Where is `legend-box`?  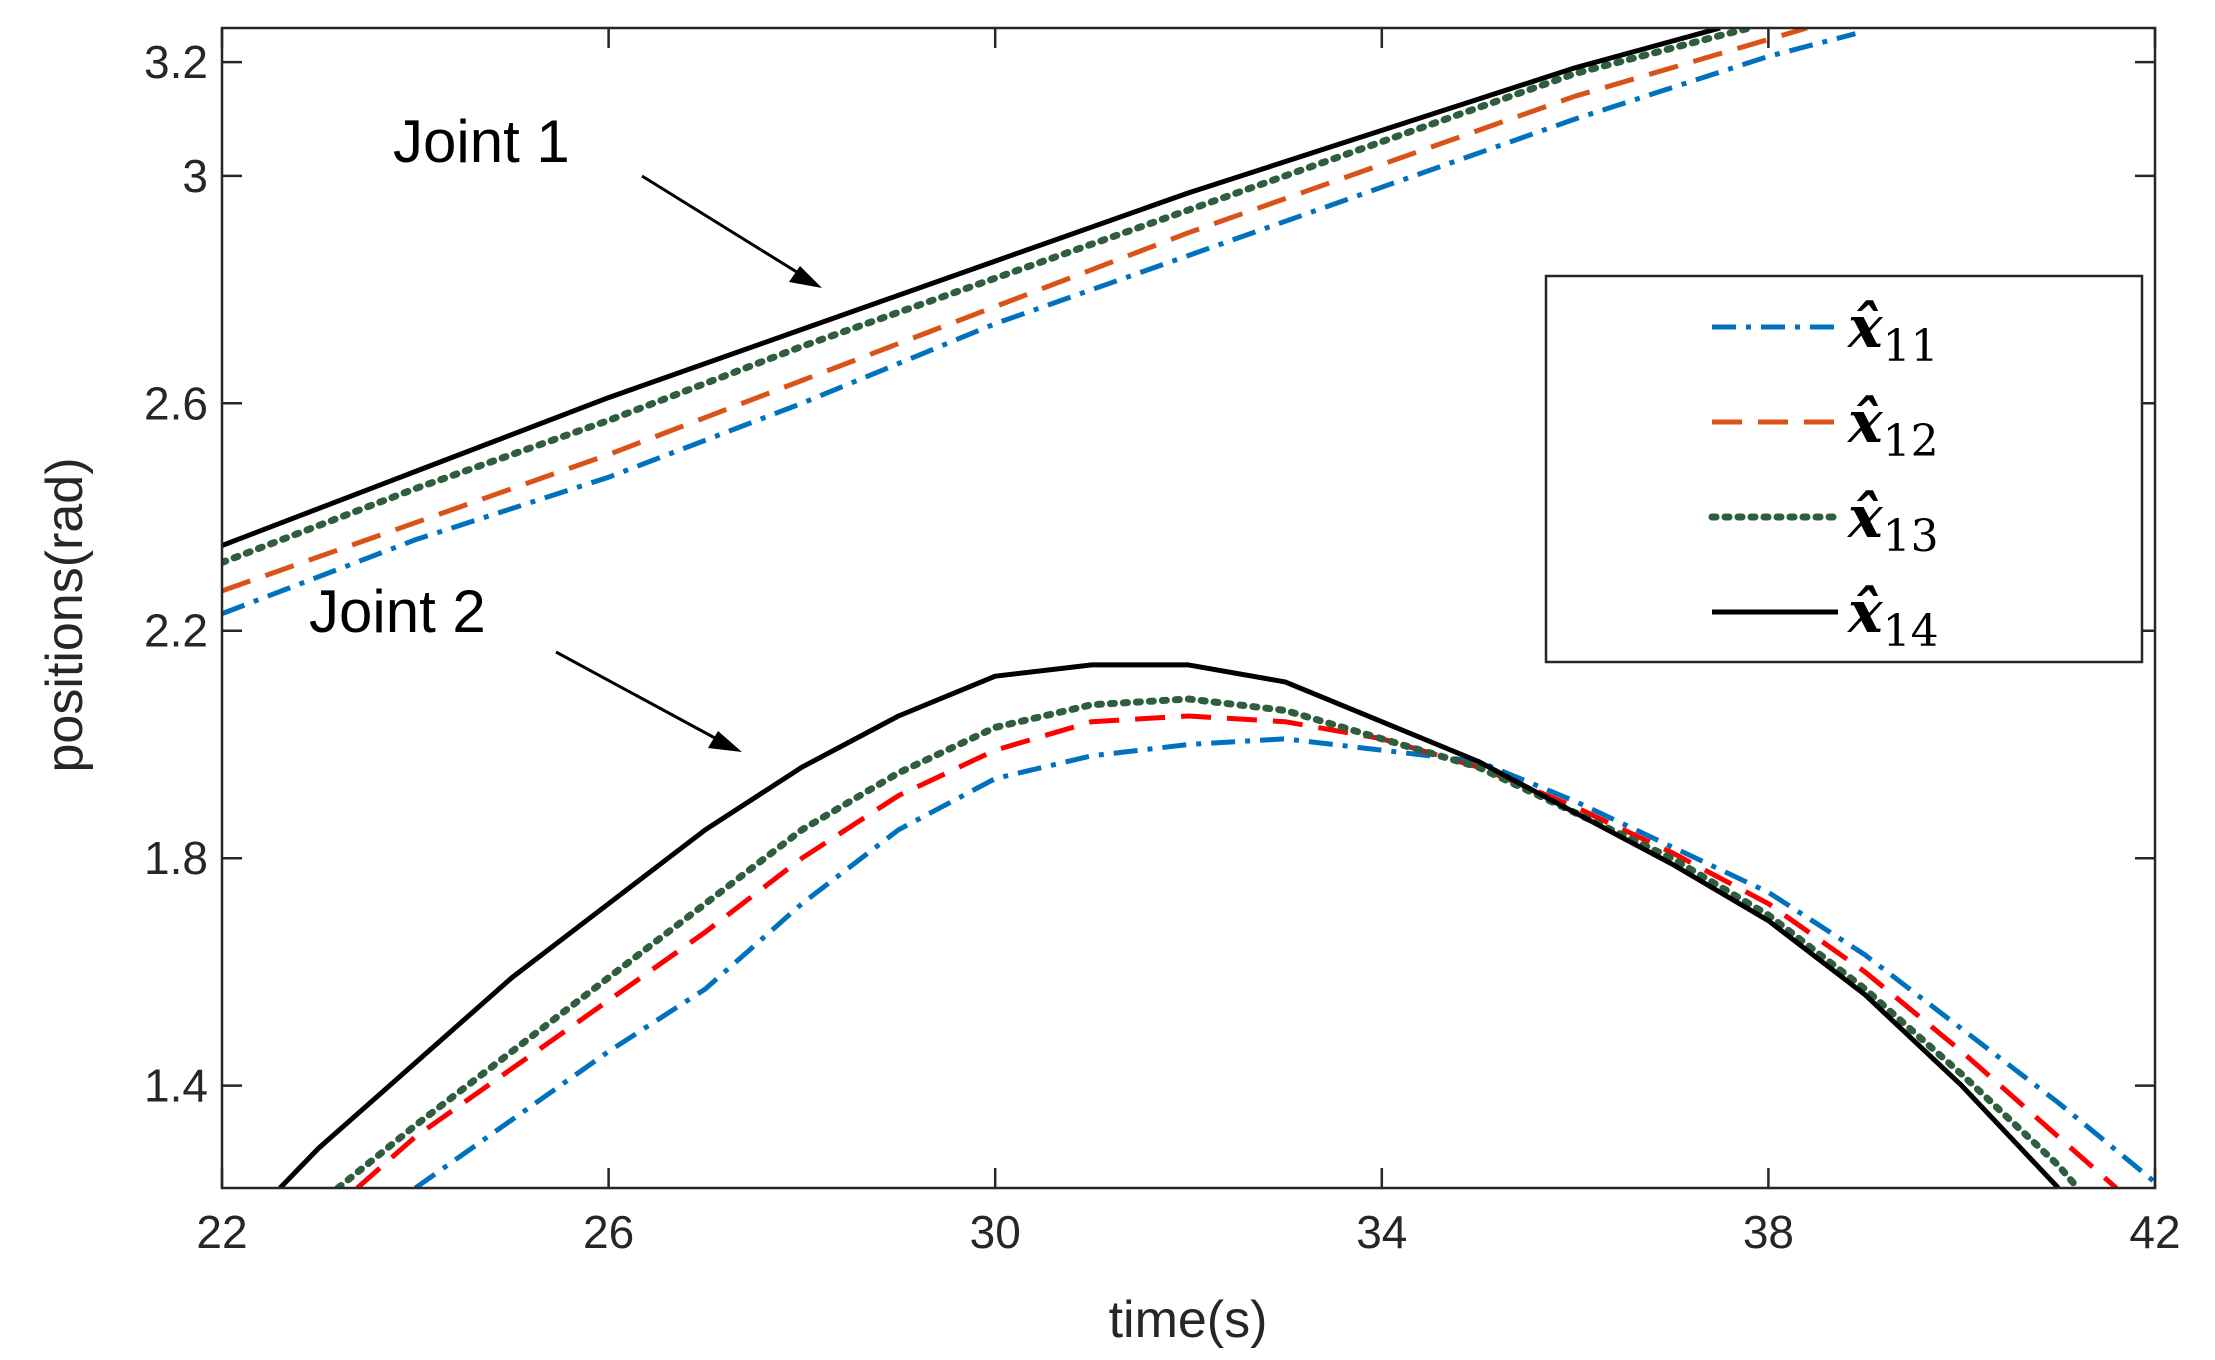 legend-box is located at coordinates (1844, 469).